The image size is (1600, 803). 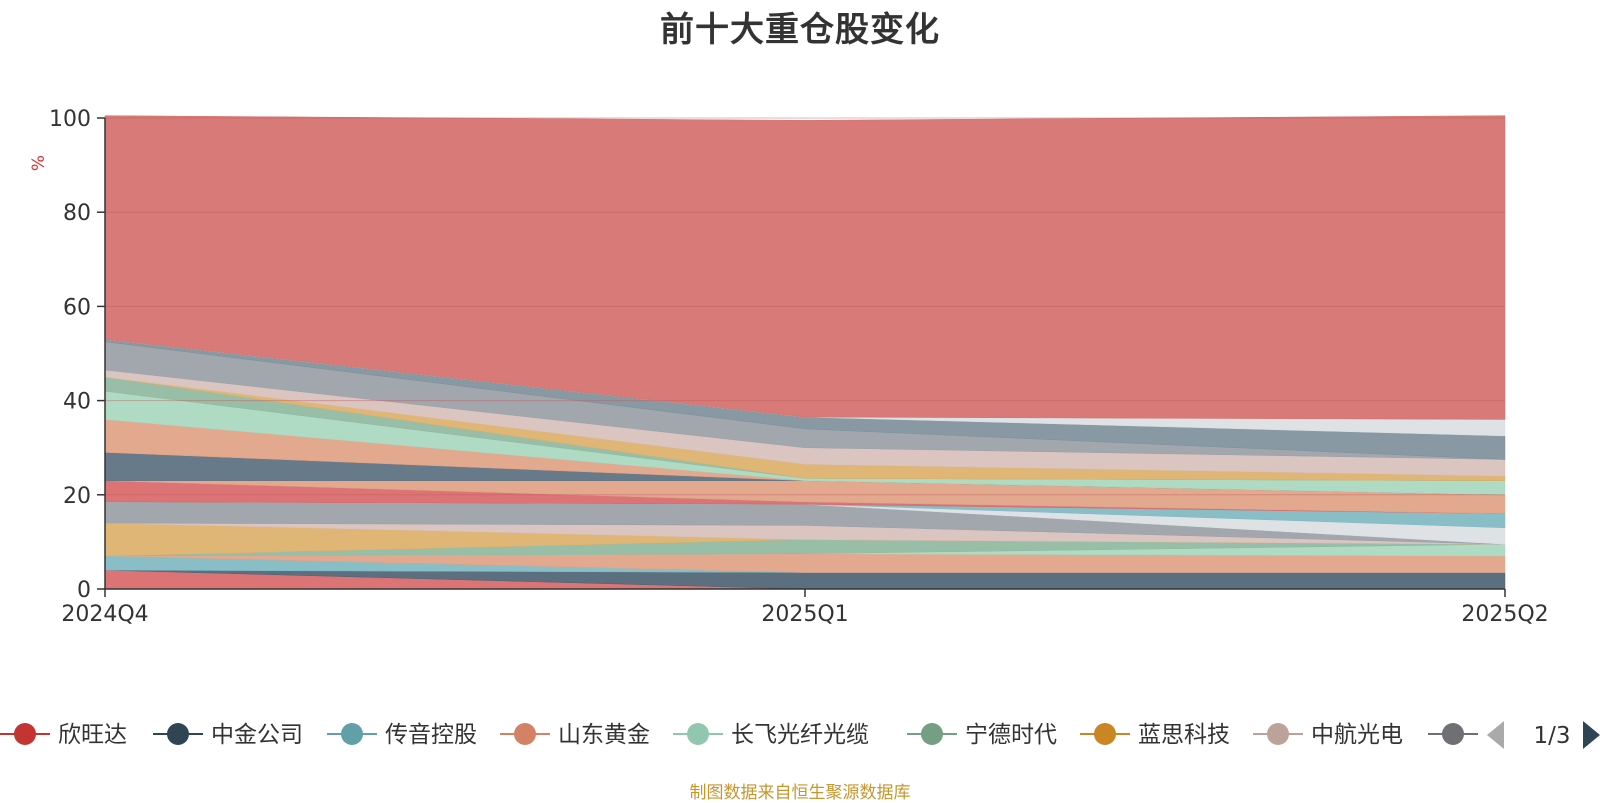 I want to click on x-ticks: 2024Q4 2025Q1 2025Q2, so click(x=805, y=608).